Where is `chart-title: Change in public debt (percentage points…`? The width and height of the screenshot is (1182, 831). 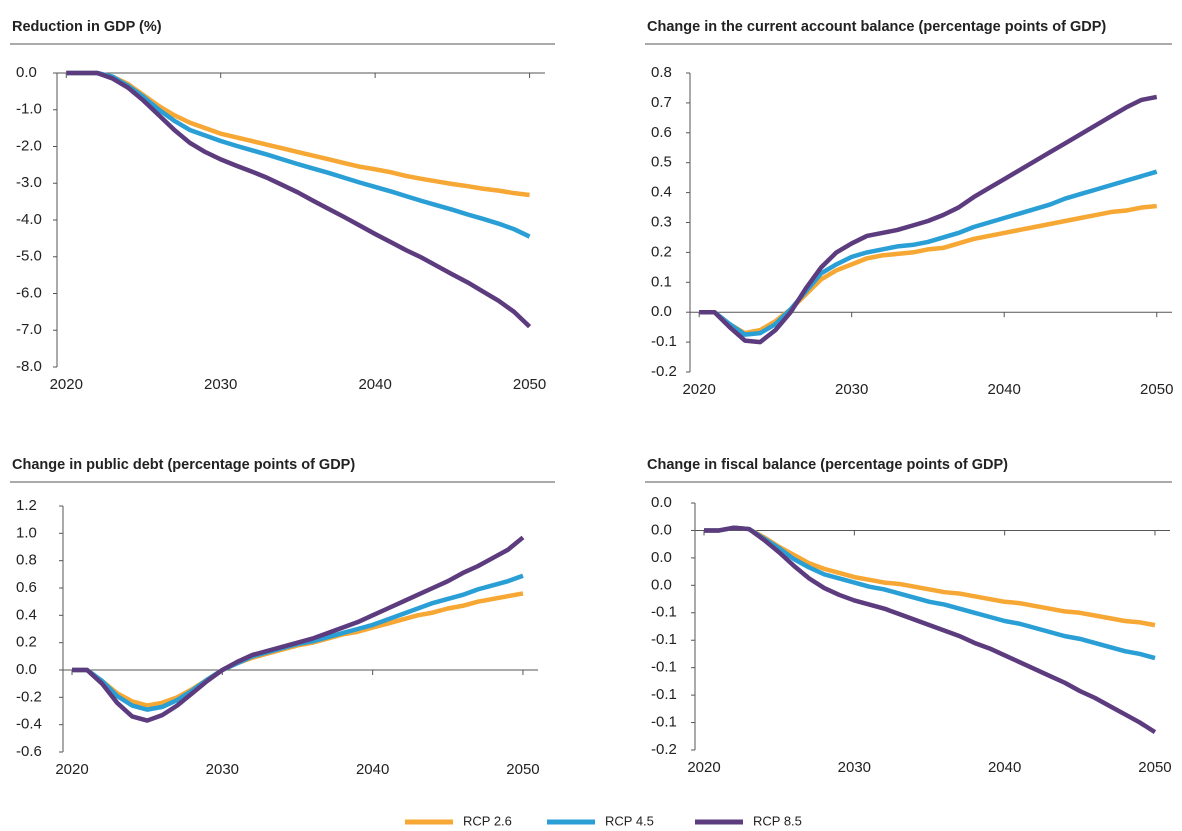 chart-title: Change in public debt (percentage points… is located at coordinates (183, 465).